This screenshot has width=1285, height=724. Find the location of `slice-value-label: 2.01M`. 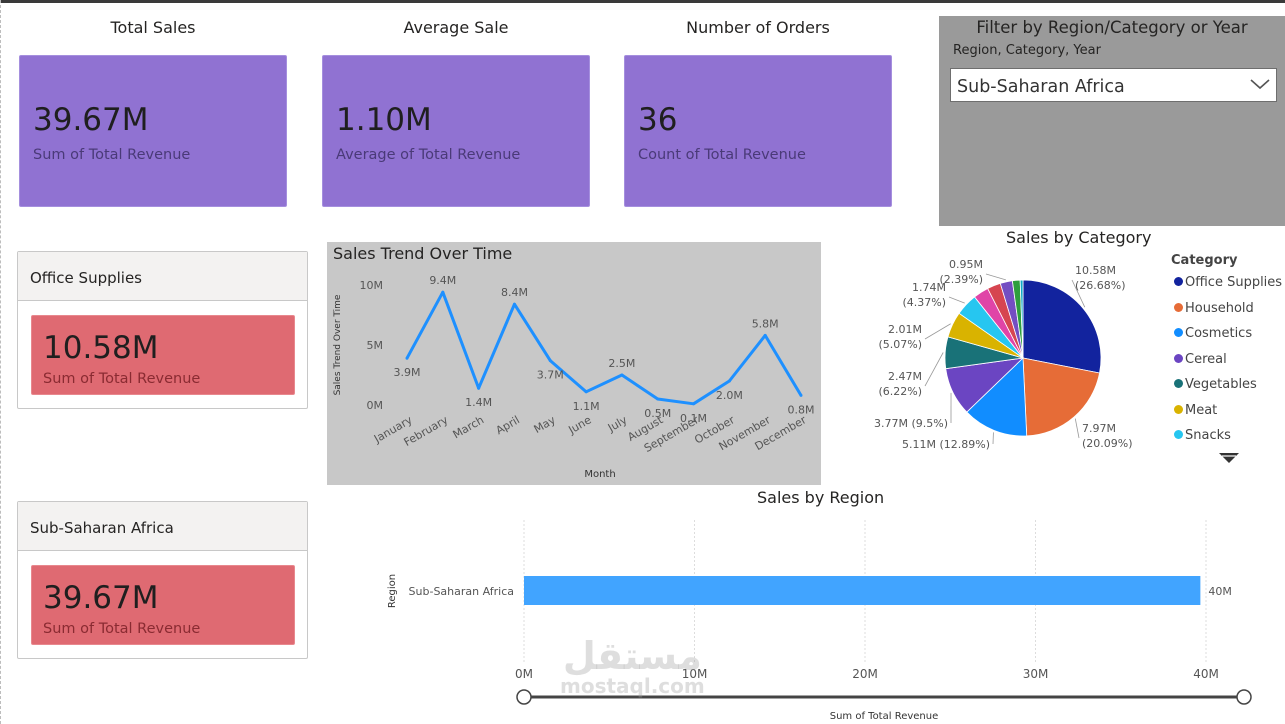

slice-value-label: 2.01M is located at coordinates (905, 329).